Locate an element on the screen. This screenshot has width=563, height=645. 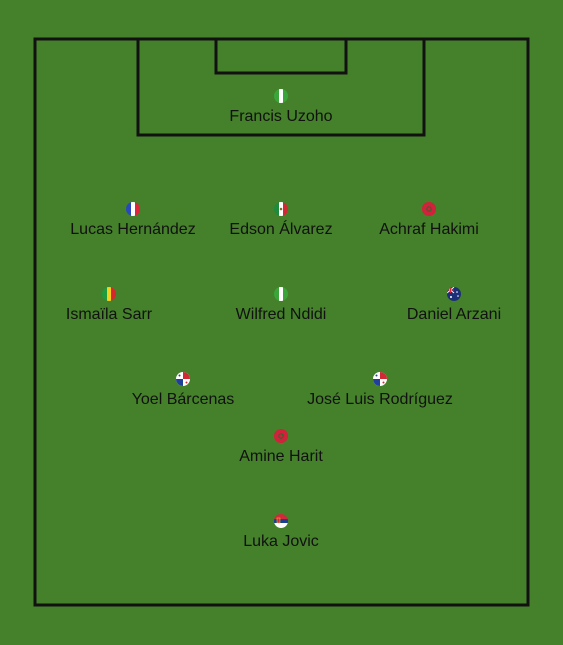
player-amine-harit: Amine Harit is located at coordinates (281, 447).